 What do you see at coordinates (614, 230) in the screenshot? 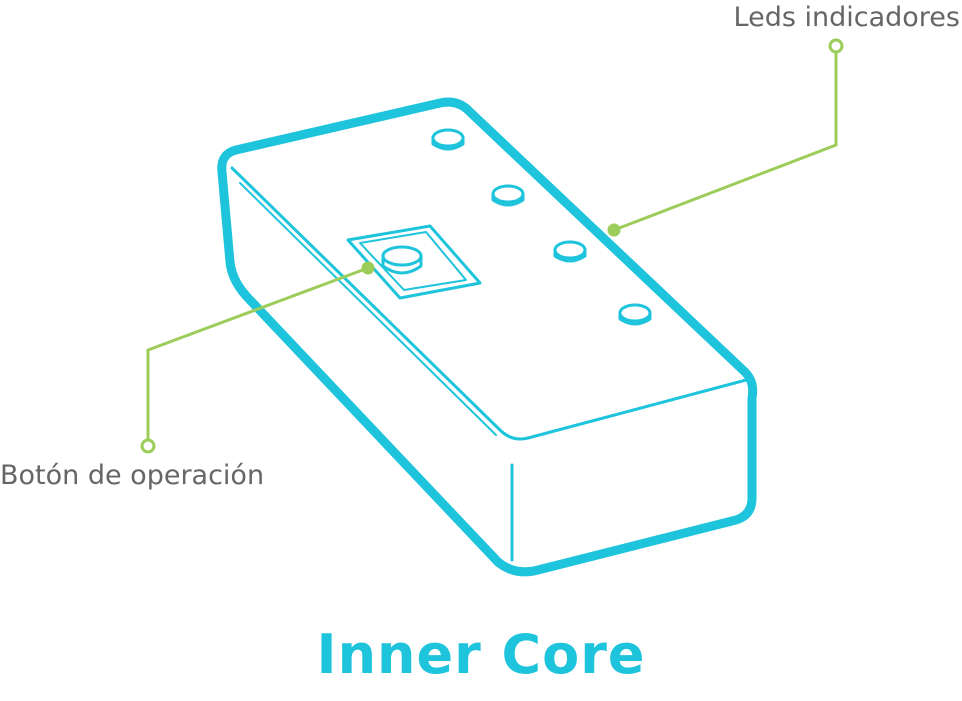
I see `leds-callout-anchor` at bounding box center [614, 230].